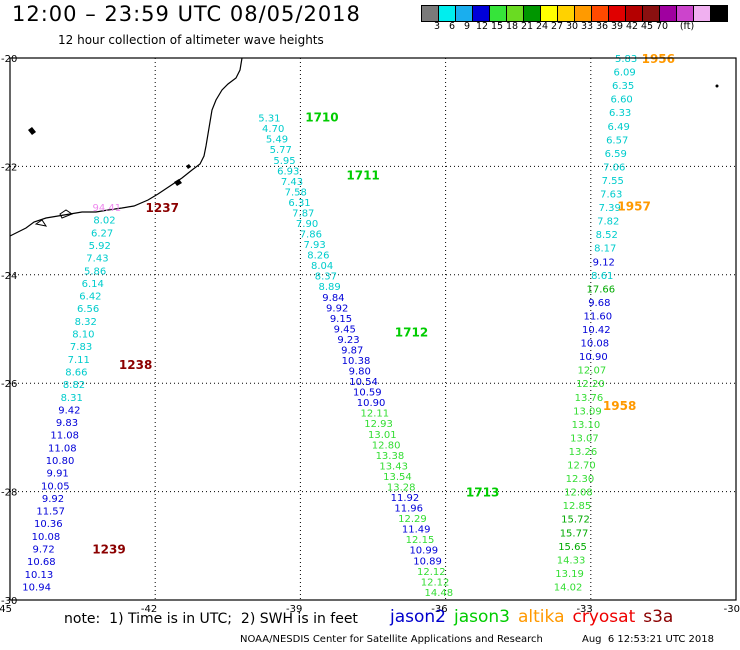 Image resolution: width=740 pixels, height=650 pixels. I want to click on wave-height-value: 7.39, so click(610, 208).